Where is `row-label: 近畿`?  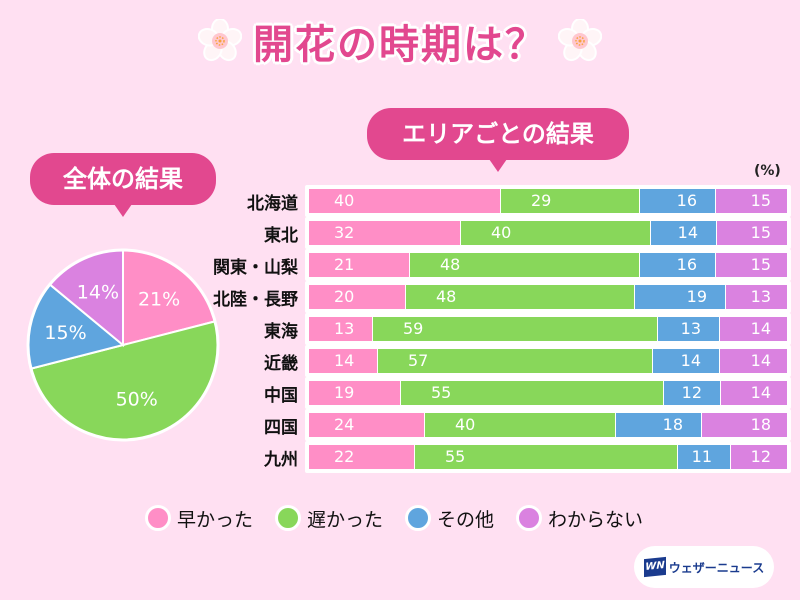
row-label: 近畿 is located at coordinates (281, 364).